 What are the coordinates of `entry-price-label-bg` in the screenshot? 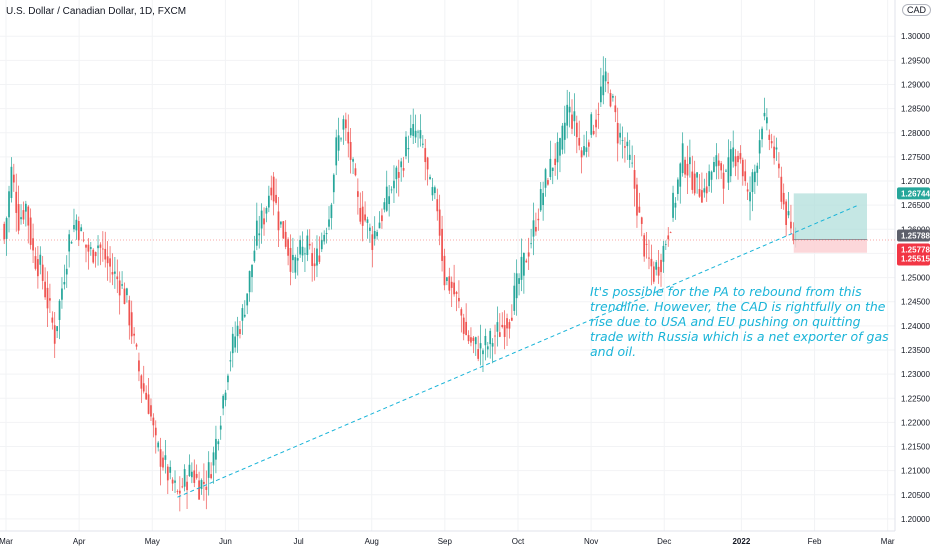 It's located at (913, 235).